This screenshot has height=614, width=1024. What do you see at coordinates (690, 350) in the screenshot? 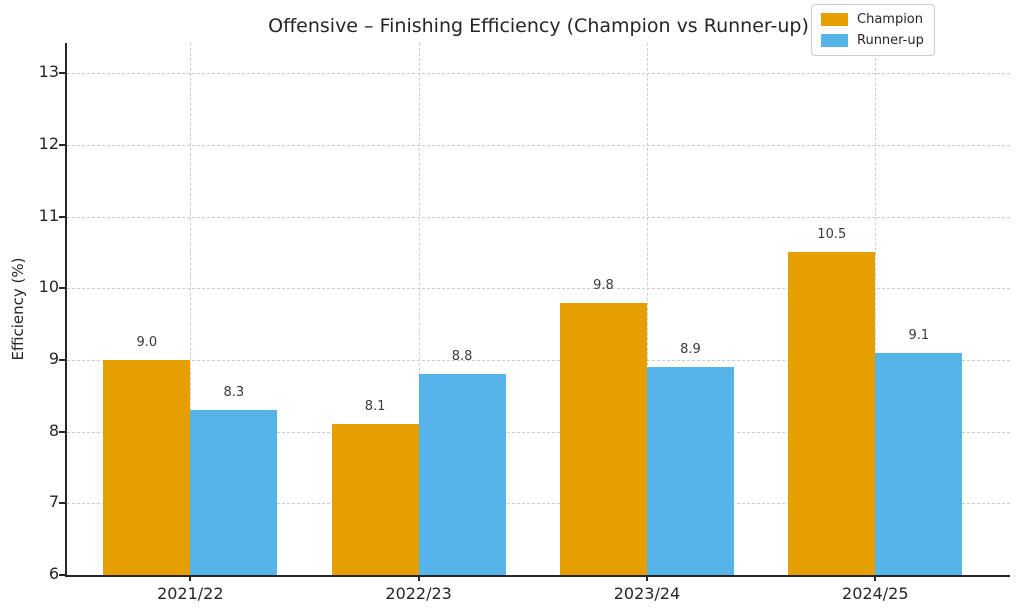
I see `bar-value-label-runner-up-2023-24: 8.9` at bounding box center [690, 350].